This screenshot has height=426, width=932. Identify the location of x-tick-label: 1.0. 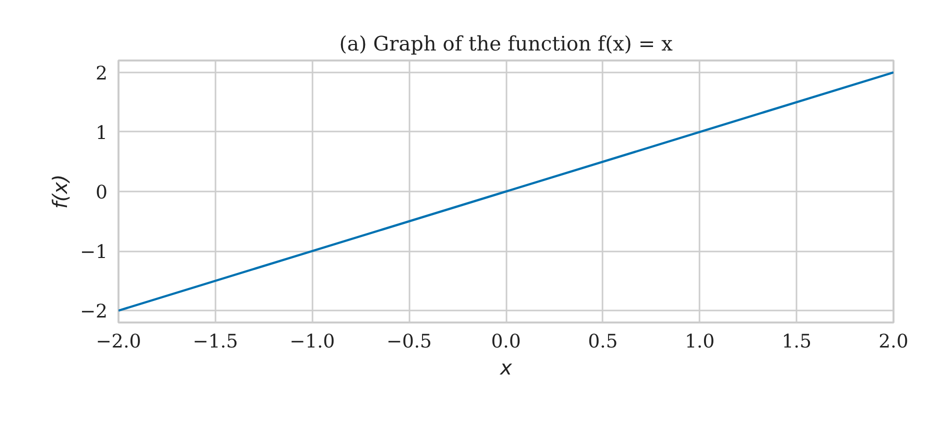
(699, 342).